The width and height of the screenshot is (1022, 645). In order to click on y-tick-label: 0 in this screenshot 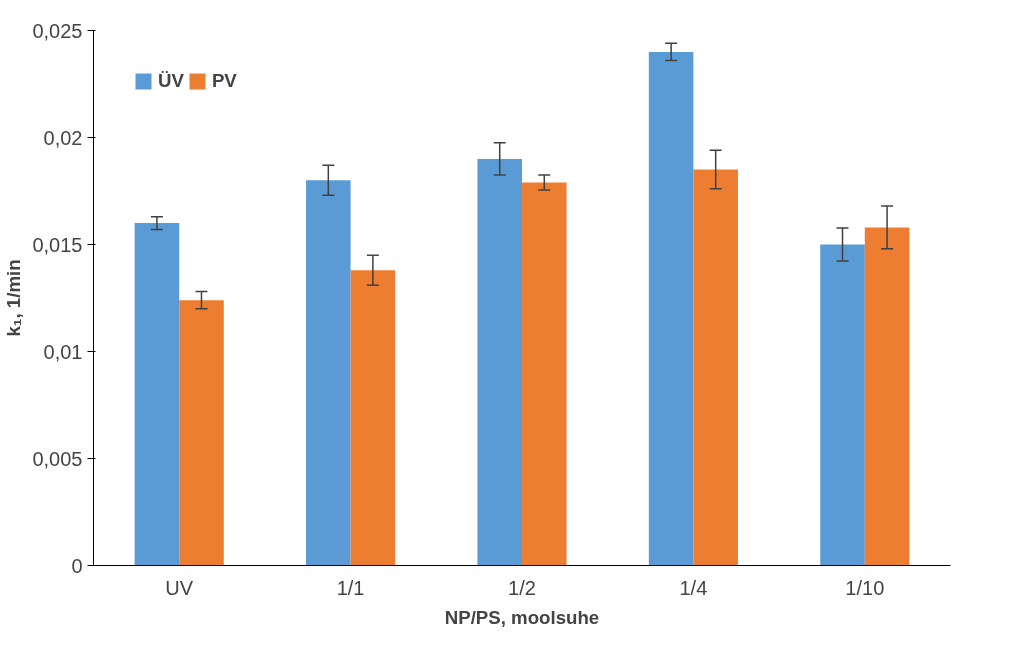, I will do `click(77, 565)`.